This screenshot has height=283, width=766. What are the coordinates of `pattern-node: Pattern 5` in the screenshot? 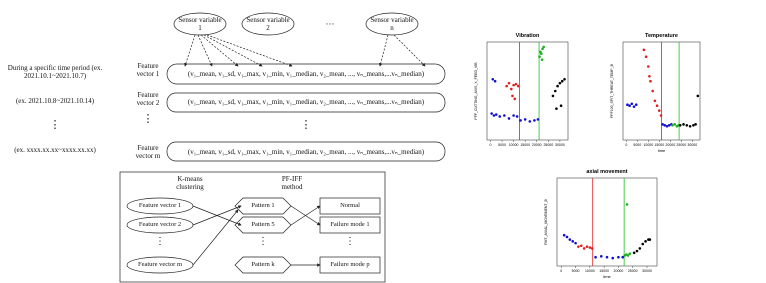 It's located at (263, 224).